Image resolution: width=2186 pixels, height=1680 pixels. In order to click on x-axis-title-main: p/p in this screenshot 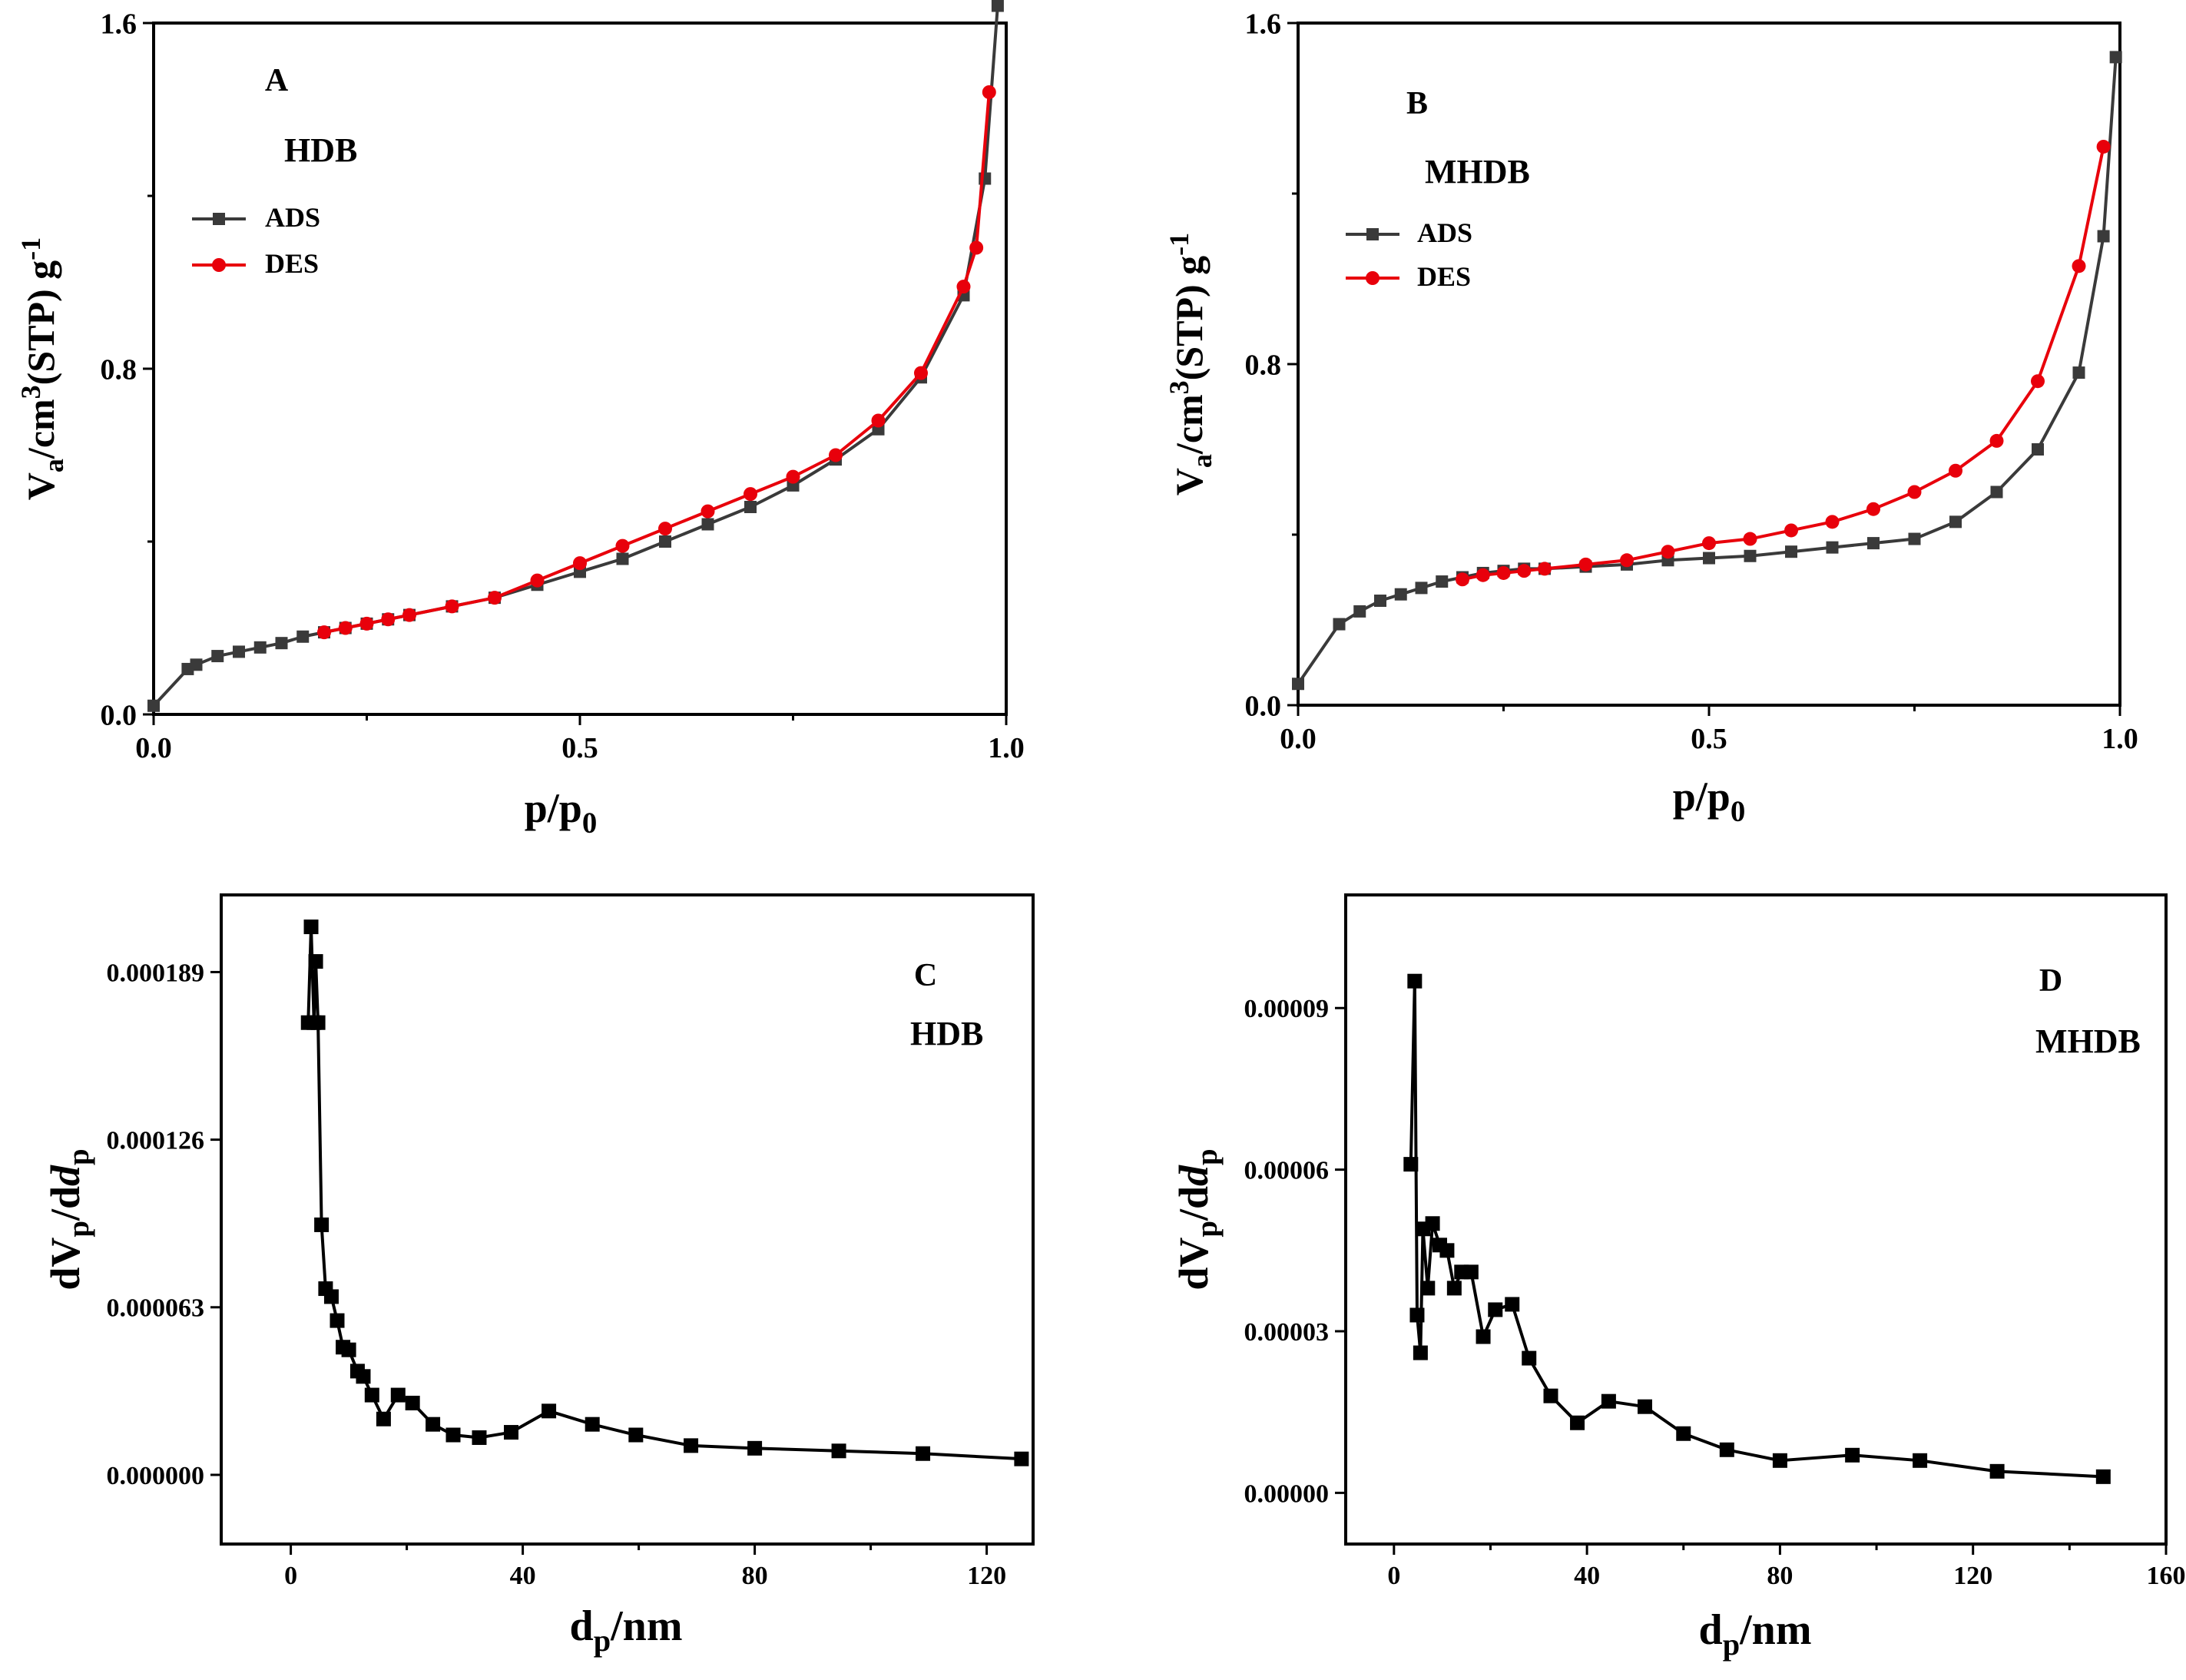, I will do `click(1702, 797)`.